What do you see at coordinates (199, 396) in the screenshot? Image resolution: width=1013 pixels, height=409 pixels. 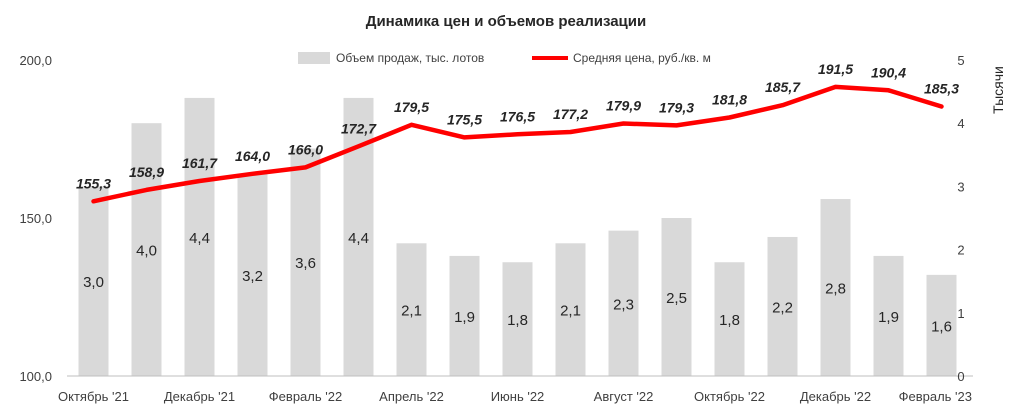 I see `x-tick-label: Декабрь '21` at bounding box center [199, 396].